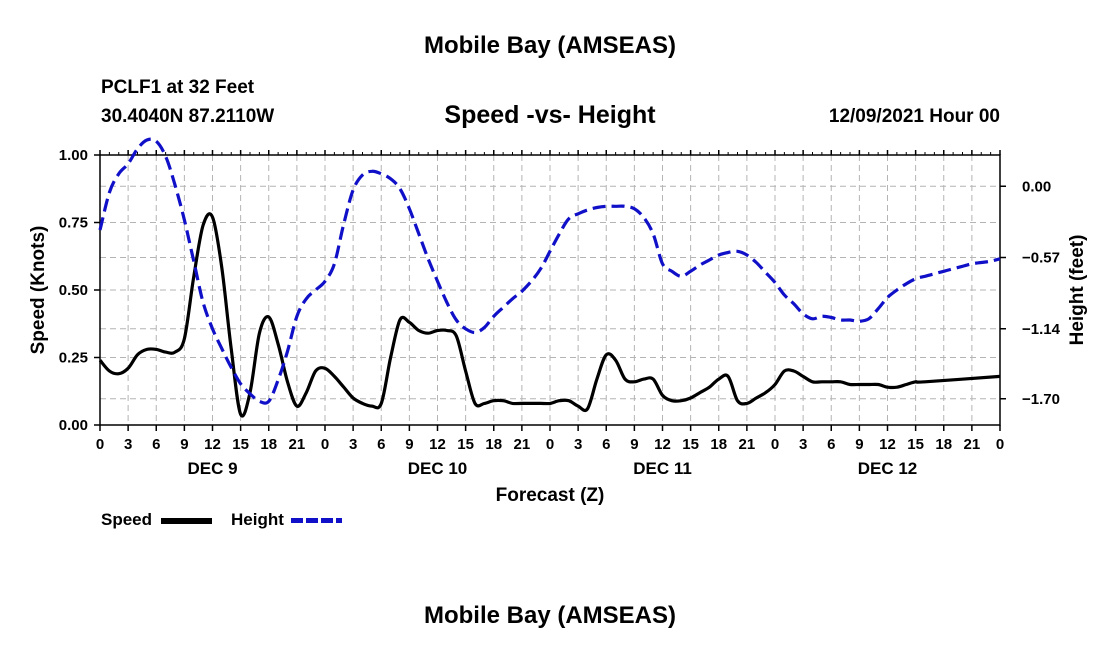  Describe the element at coordinates (914, 116) in the screenshot. I see `forecast-datetime: 12/09/2021 Hour 00` at that location.